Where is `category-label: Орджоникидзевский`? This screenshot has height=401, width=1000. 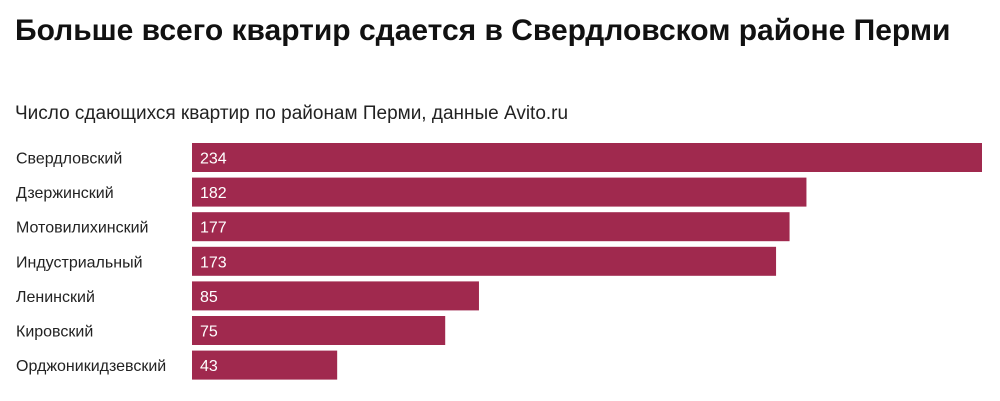 category-label: Орджоникидзевский is located at coordinates (91, 366).